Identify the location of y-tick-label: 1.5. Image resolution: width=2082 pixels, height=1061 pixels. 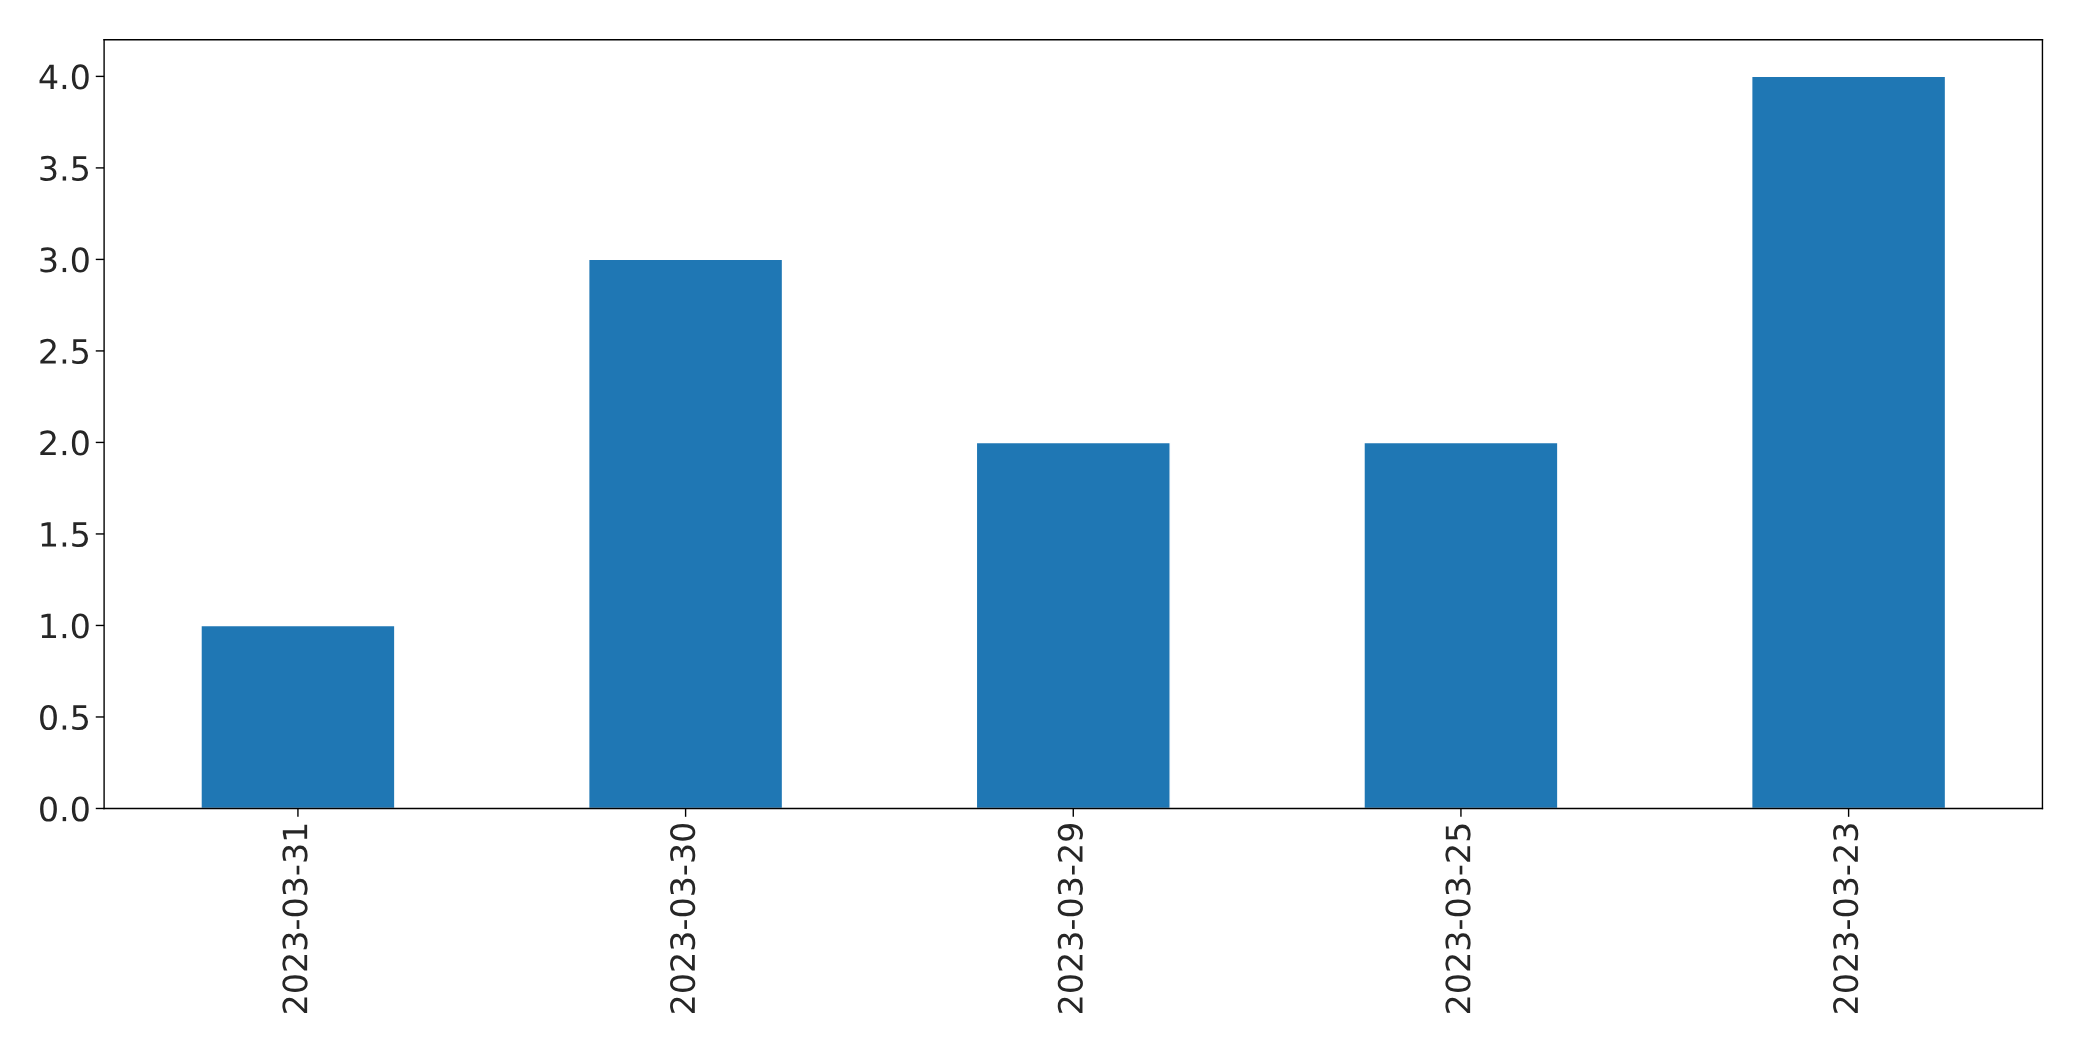
(64, 535).